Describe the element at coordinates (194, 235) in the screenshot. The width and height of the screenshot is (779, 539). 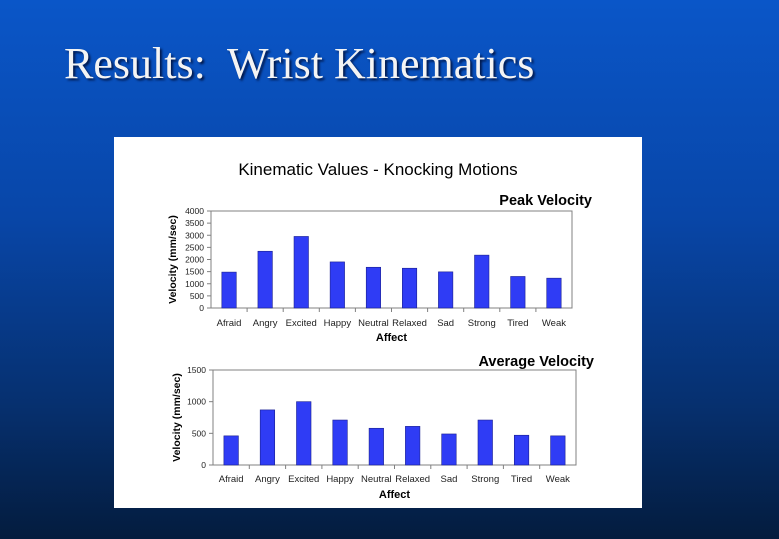
I see `y-tick-label: 3000` at that location.